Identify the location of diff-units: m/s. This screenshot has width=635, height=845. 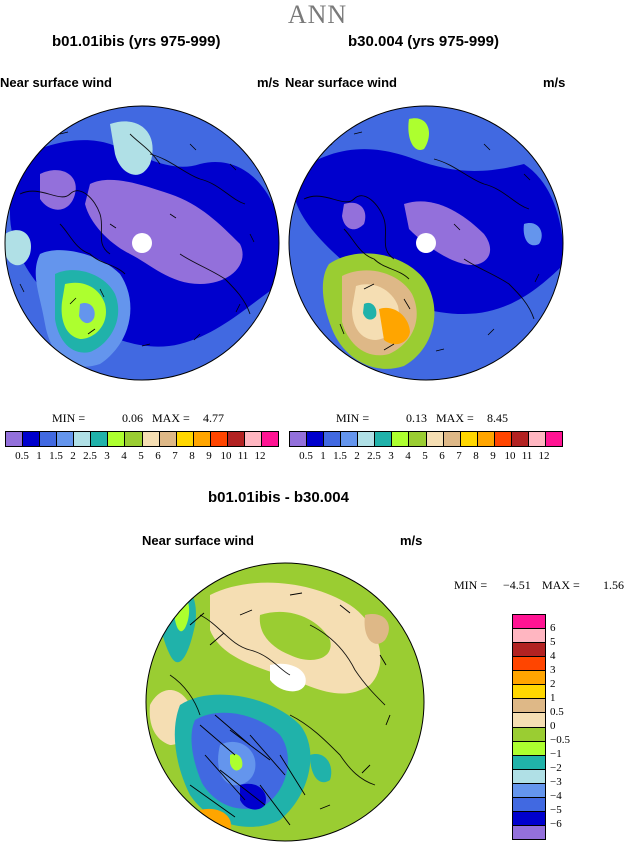
(411, 540).